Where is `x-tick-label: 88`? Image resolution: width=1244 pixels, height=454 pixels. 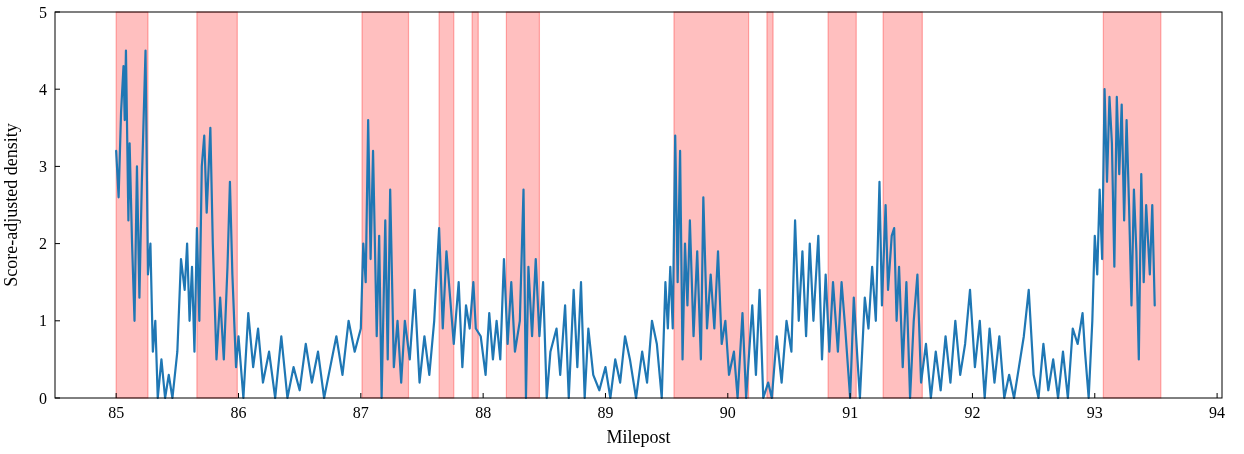
x-tick-label: 88 is located at coordinates (483, 412).